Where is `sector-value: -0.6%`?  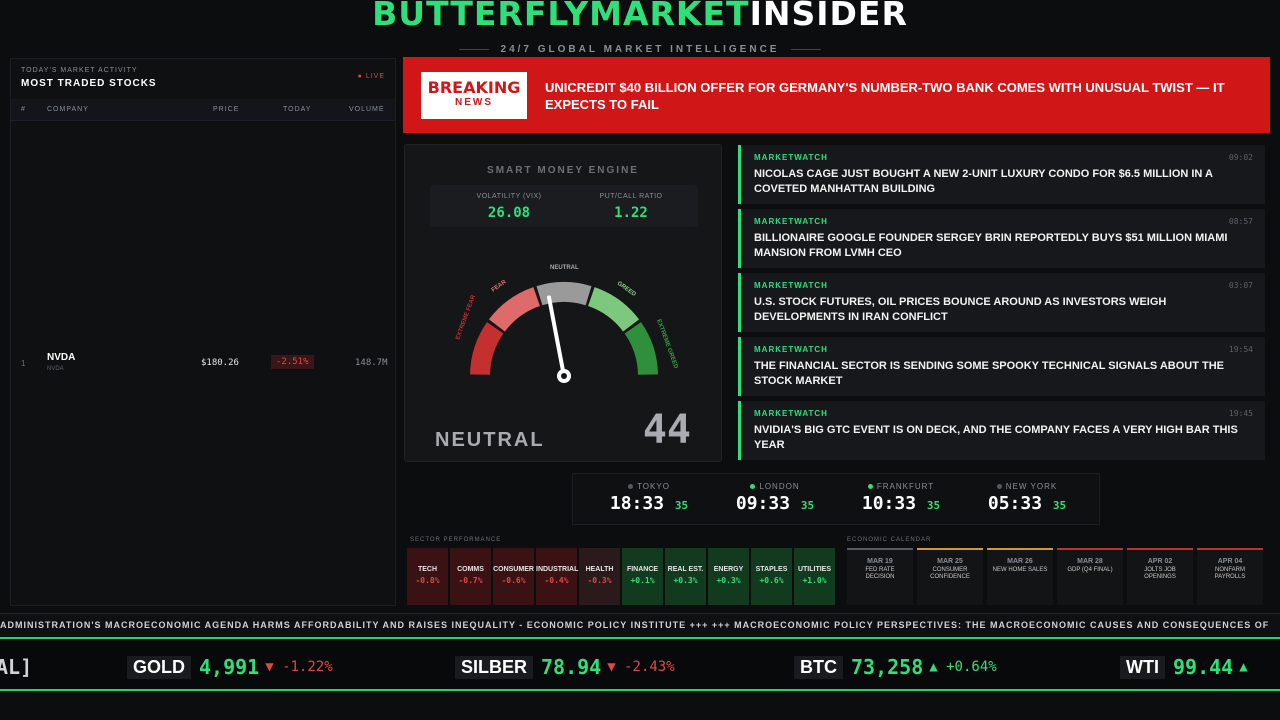 sector-value: -0.6% is located at coordinates (513, 580).